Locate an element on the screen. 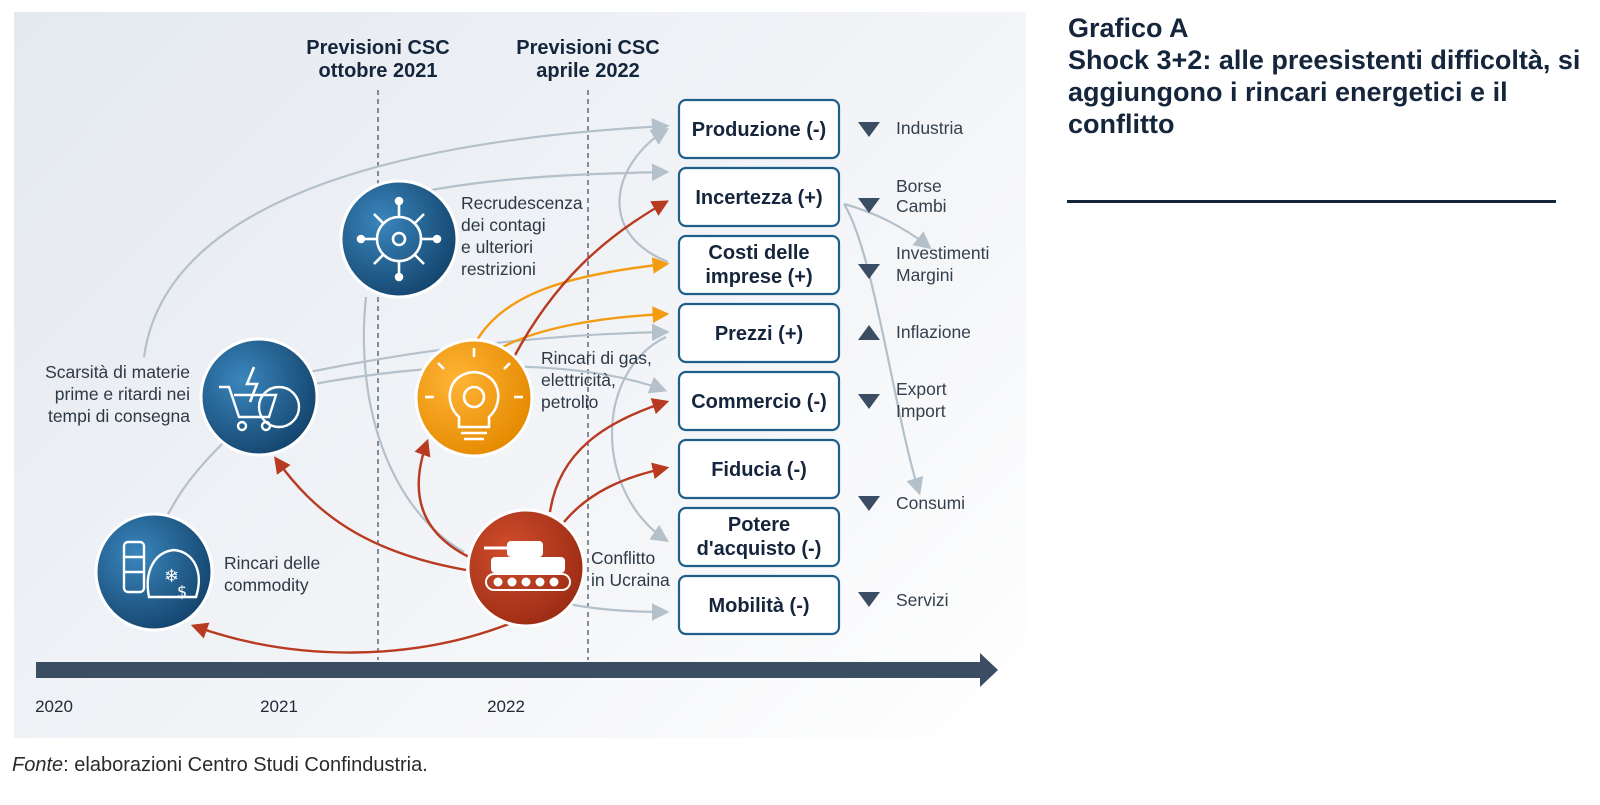  svg-text: d'acquisto (-) is located at coordinates (759, 549).